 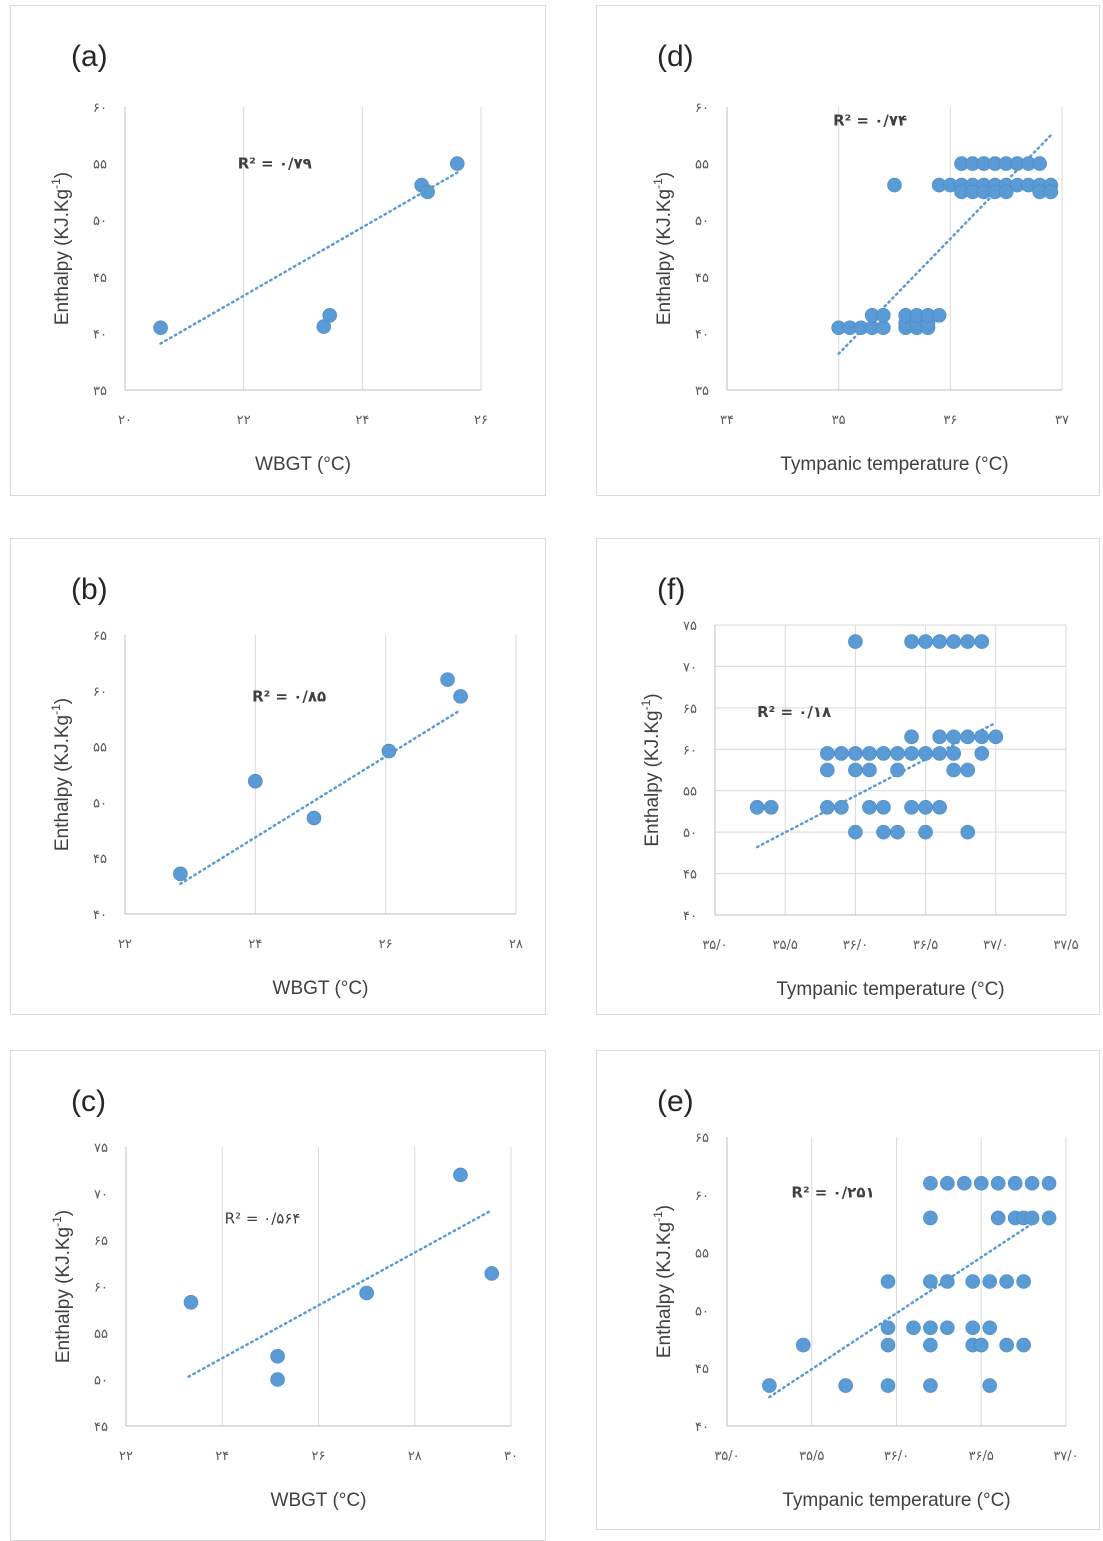 What do you see at coordinates (785, 945) in the screenshot?
I see `x-tick-label: ۳۵/۵` at bounding box center [785, 945].